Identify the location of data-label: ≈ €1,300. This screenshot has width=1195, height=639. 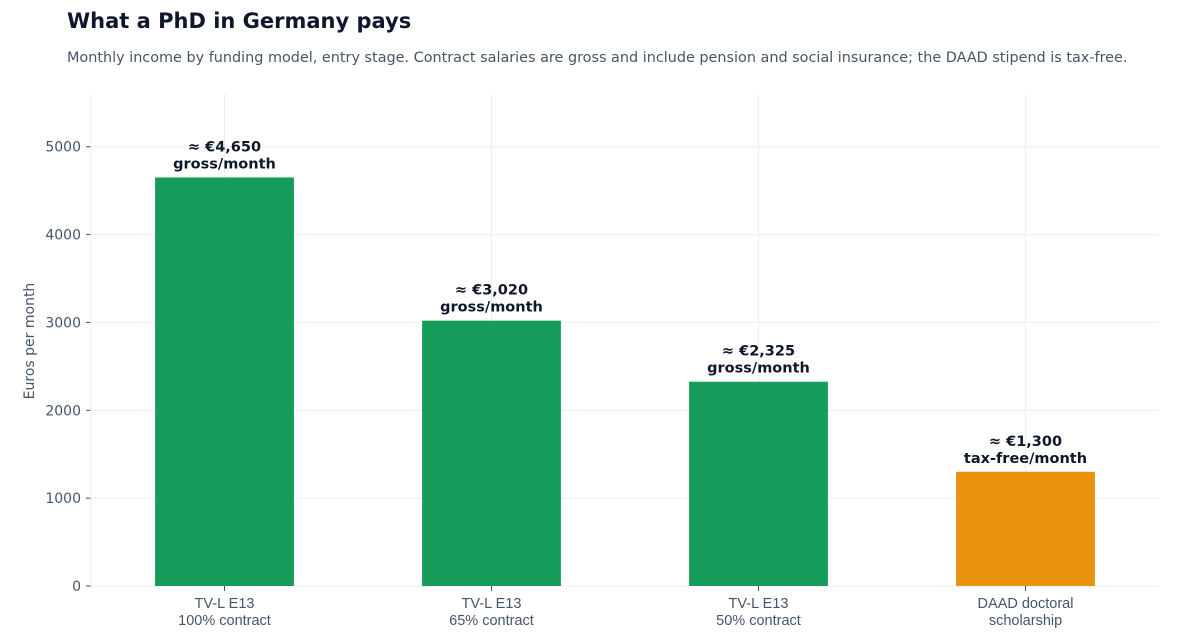
(1025, 442).